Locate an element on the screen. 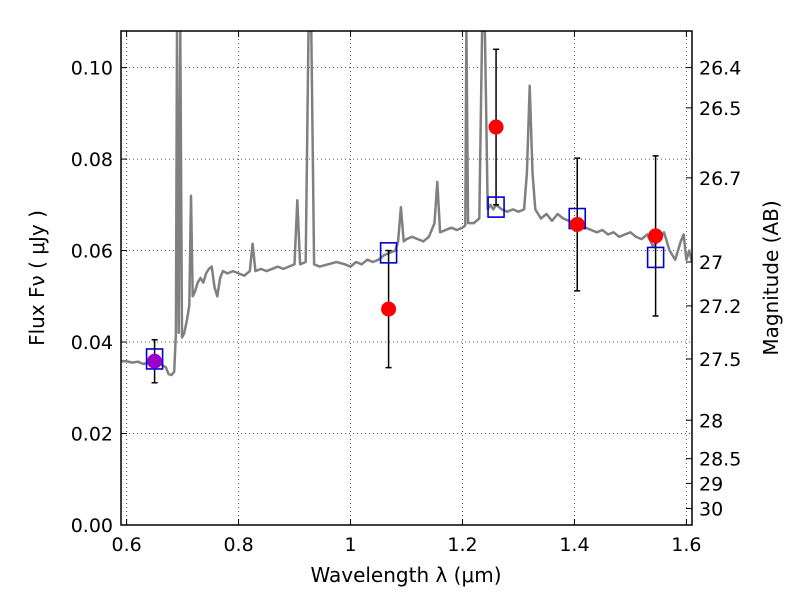  y-tick-label: 0.00 is located at coordinates (92, 526).